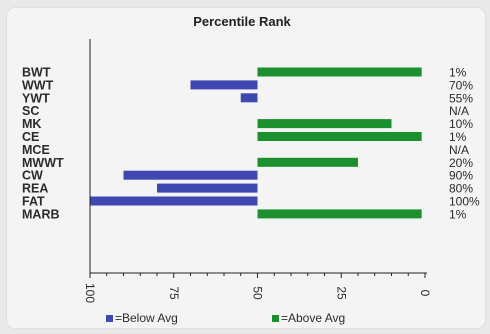 The width and height of the screenshot is (490, 334). What do you see at coordinates (307, 162) in the screenshot?
I see `bar-mwwt` at bounding box center [307, 162].